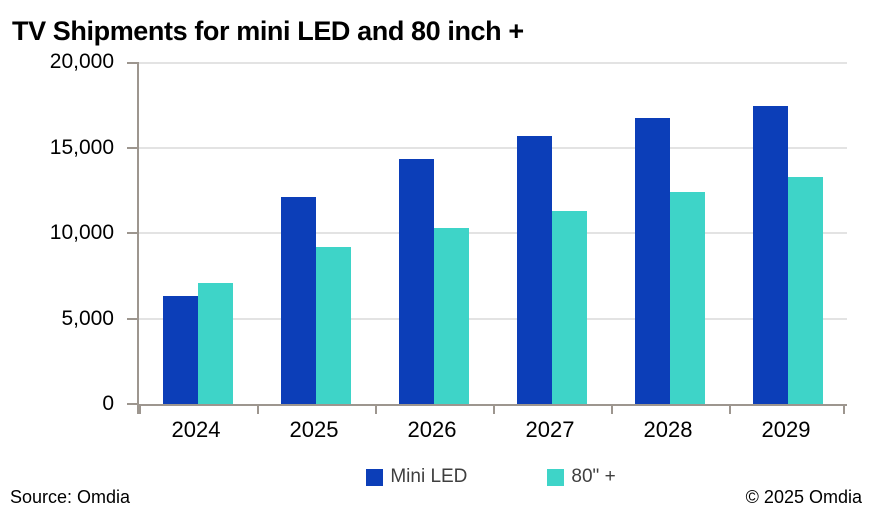  I want to click on x-axis-labels: 2024 2025 2026 2027 2028 2029, so click(491, 431).